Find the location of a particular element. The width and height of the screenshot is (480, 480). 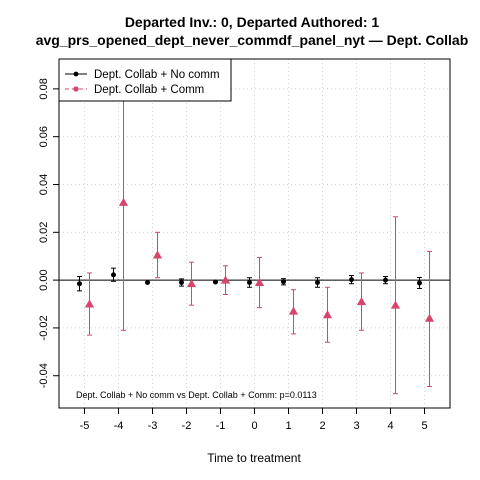

y-tick-label: 0.08 is located at coordinates (44, 88).